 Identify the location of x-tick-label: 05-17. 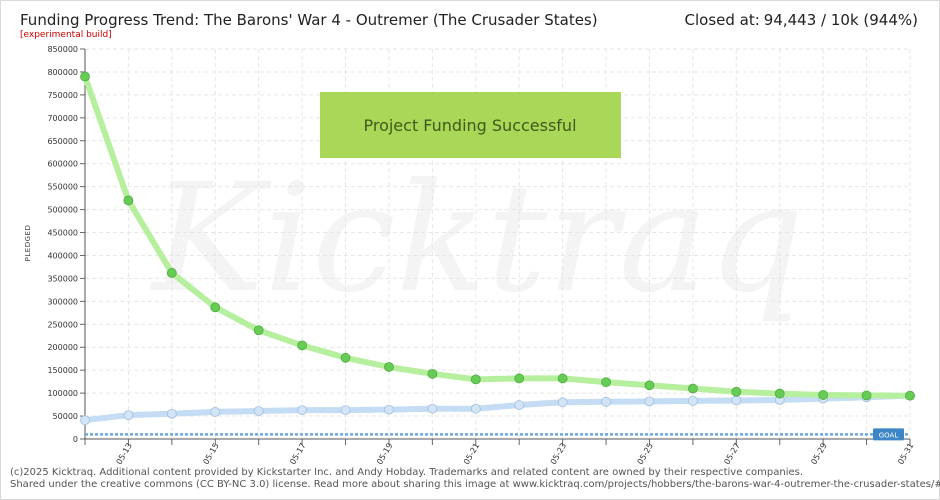
(297, 453).